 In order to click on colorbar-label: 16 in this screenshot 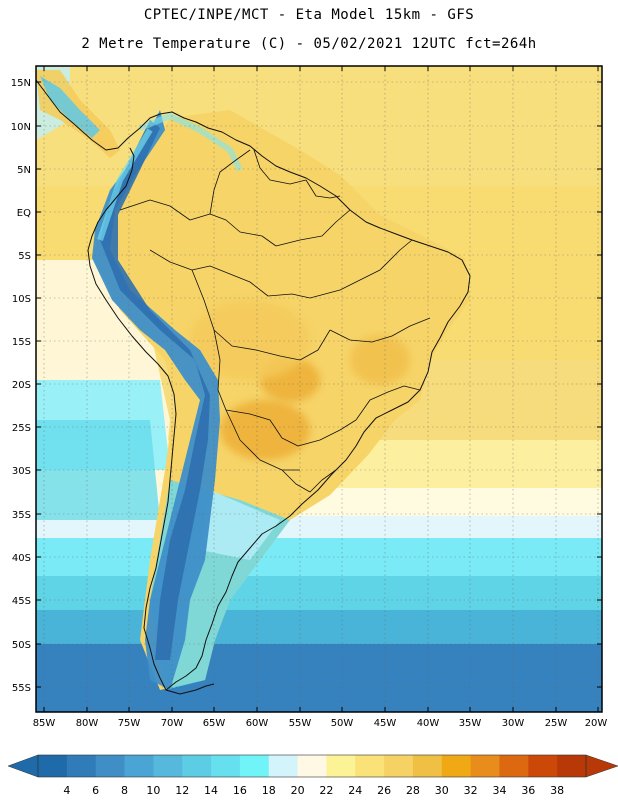, I will do `click(240, 790)`.